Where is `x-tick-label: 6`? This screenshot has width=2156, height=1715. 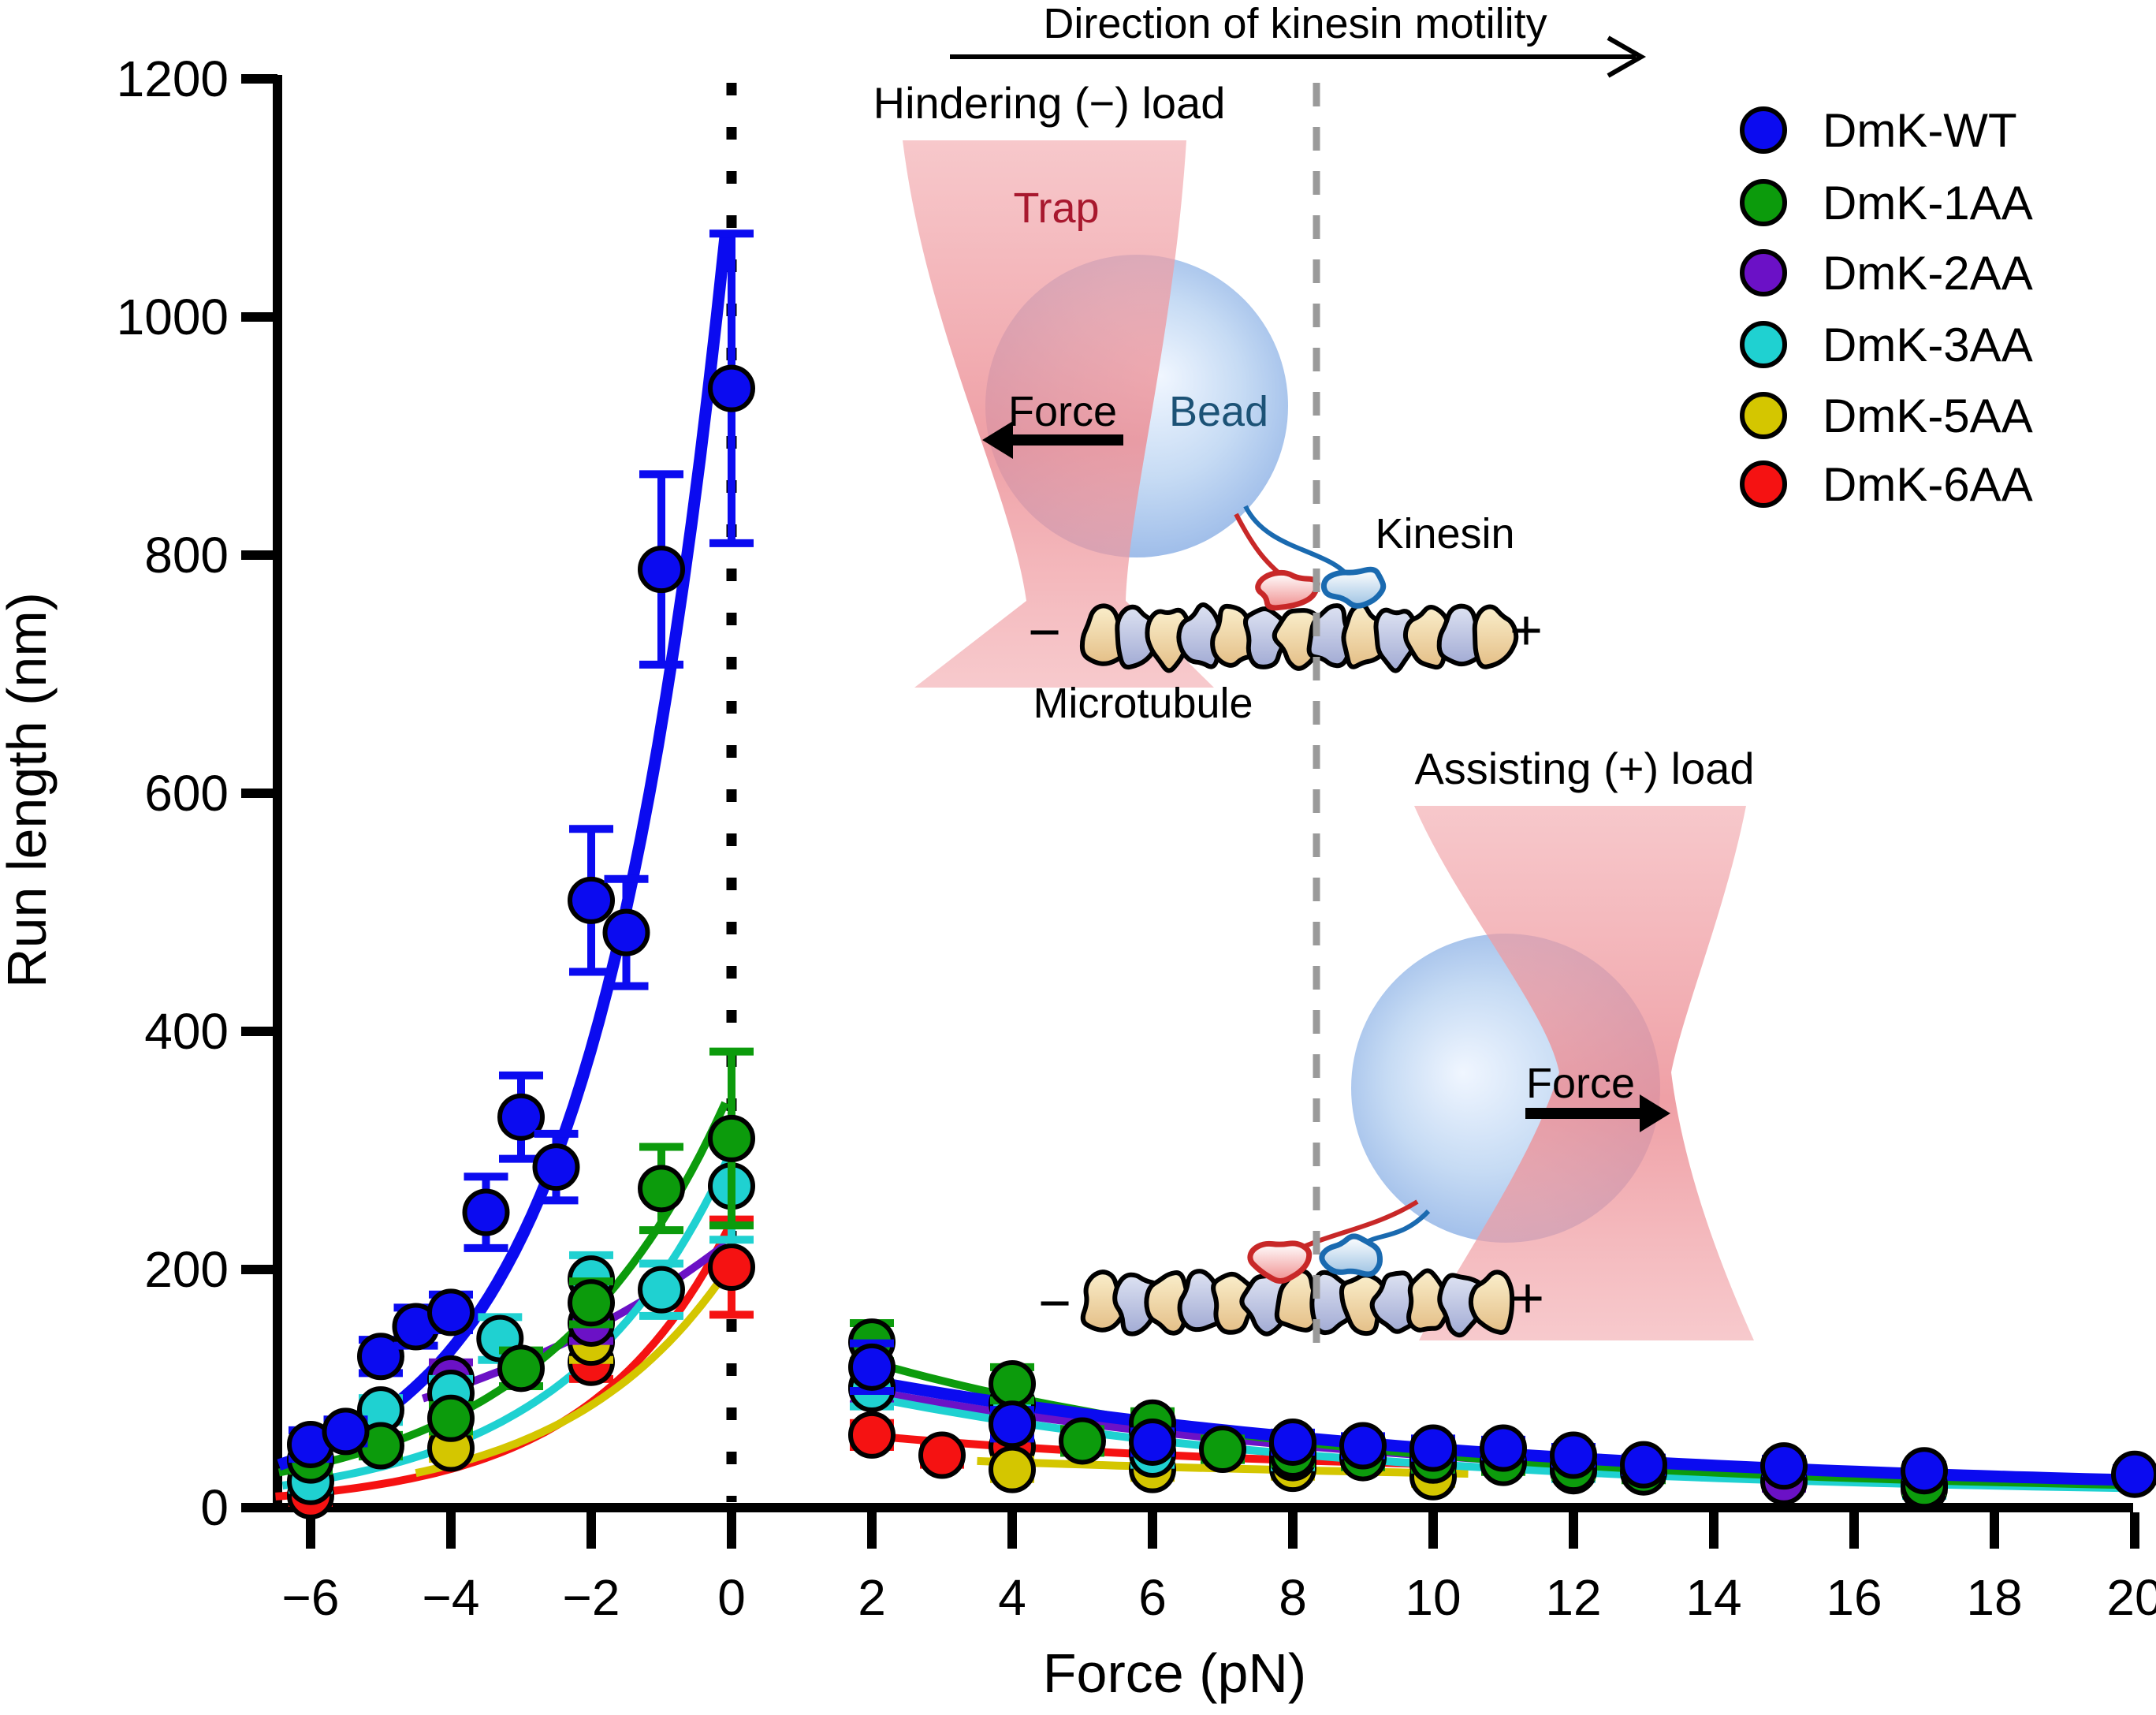 x-tick-label: 6 is located at coordinates (1153, 1597).